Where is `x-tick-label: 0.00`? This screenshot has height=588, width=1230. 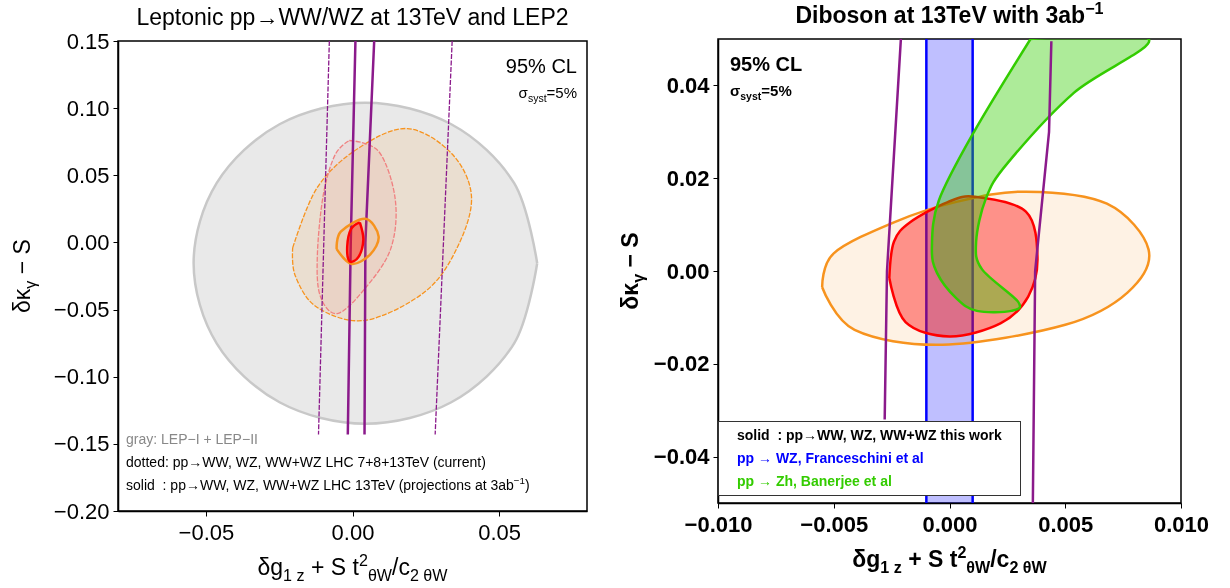
x-tick-label: 0.00 is located at coordinates (353, 532).